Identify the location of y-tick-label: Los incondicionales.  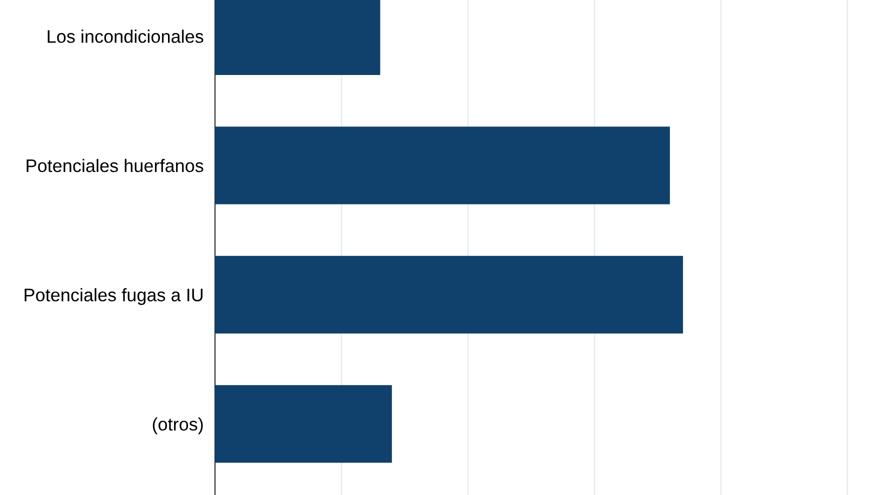
(126, 36).